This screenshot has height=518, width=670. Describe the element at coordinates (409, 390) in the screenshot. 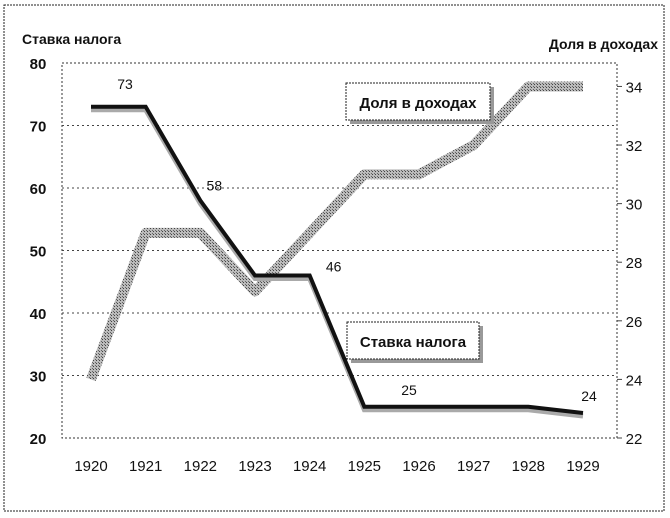

I see `data-label: 25` at that location.